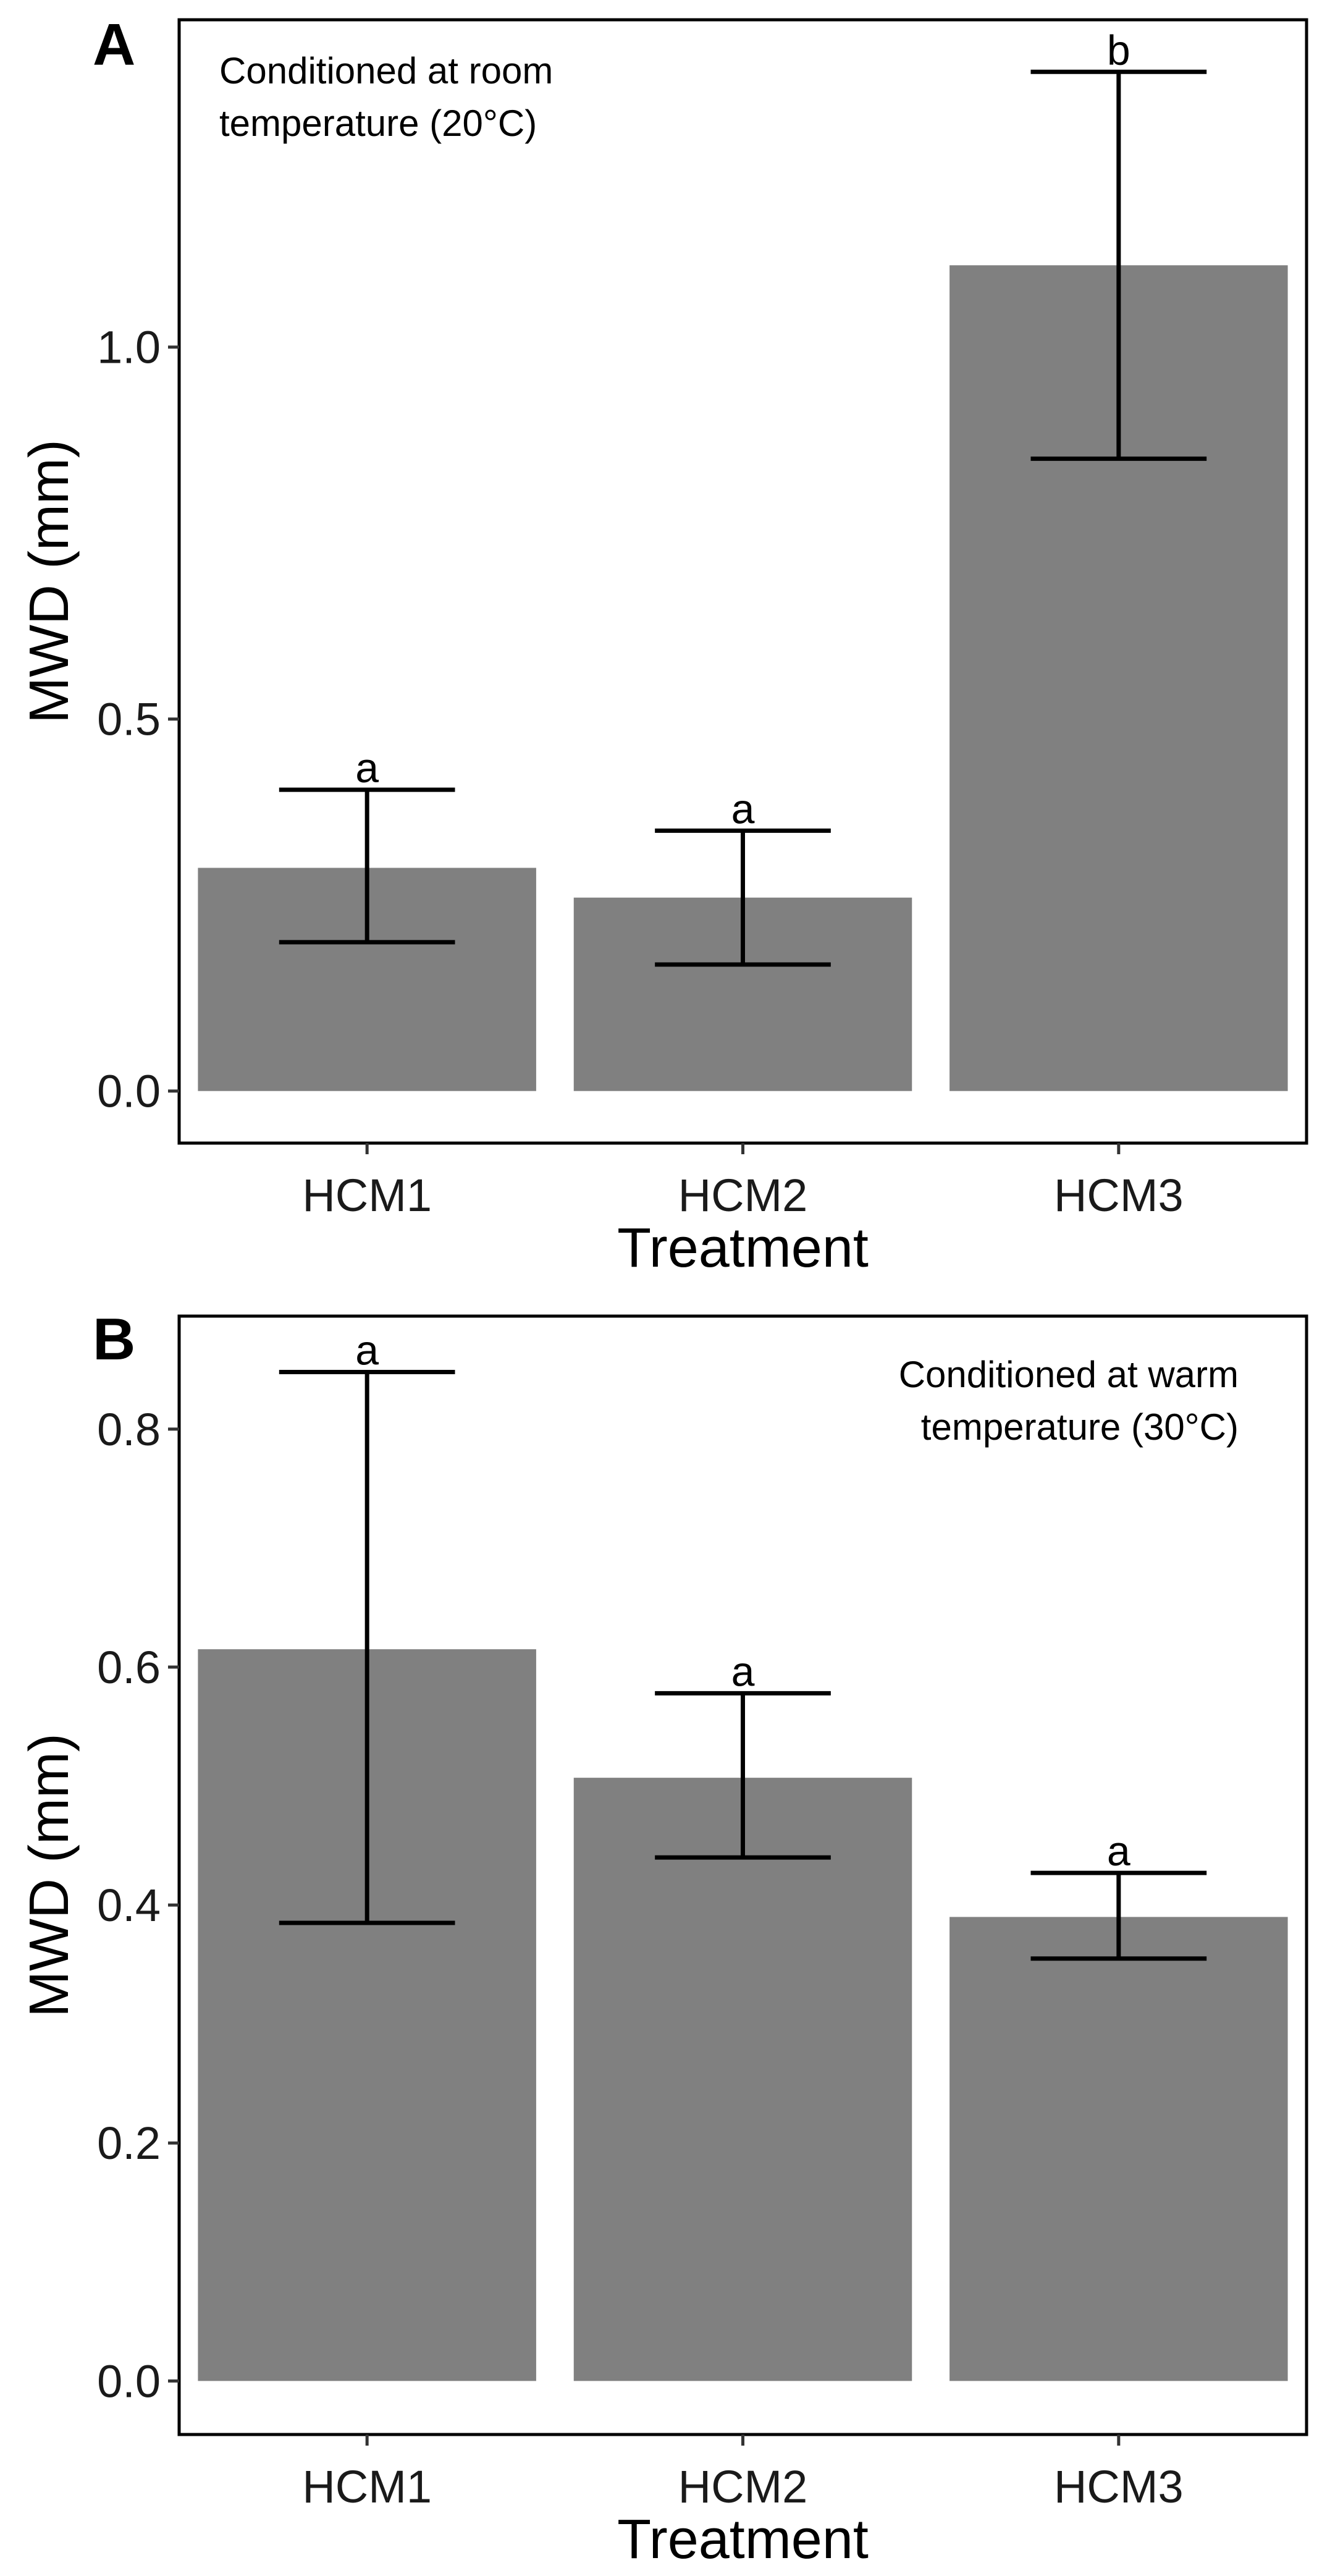 This screenshot has width=1322, height=2576. Describe the element at coordinates (386, 70) in the screenshot. I see `condition-annotation: Conditioned at room` at that location.